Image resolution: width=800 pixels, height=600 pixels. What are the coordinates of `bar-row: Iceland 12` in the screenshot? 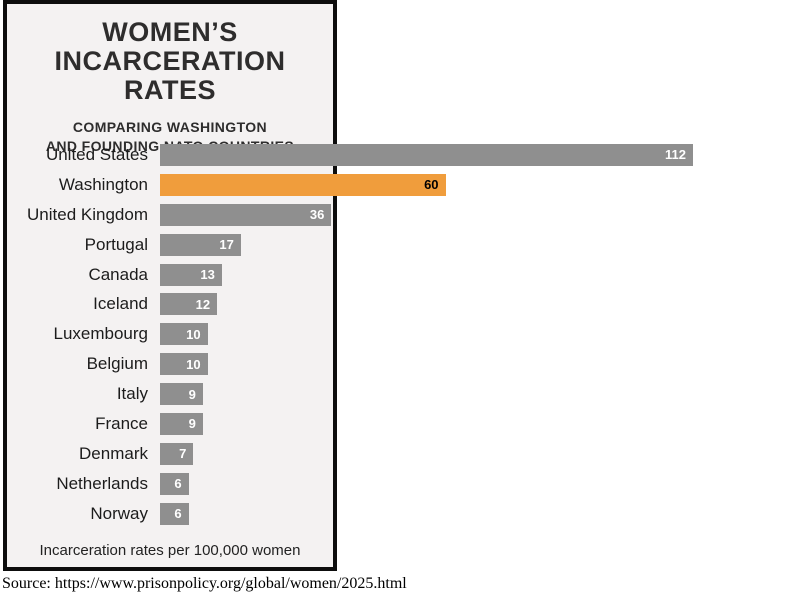 It's located at (400, 304).